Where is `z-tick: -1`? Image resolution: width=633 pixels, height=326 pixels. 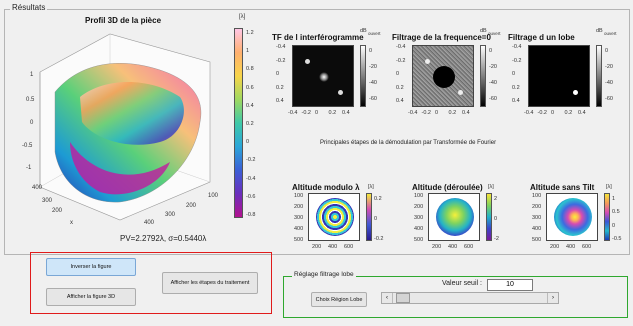
z-tick: -1 is located at coordinates (29, 168).